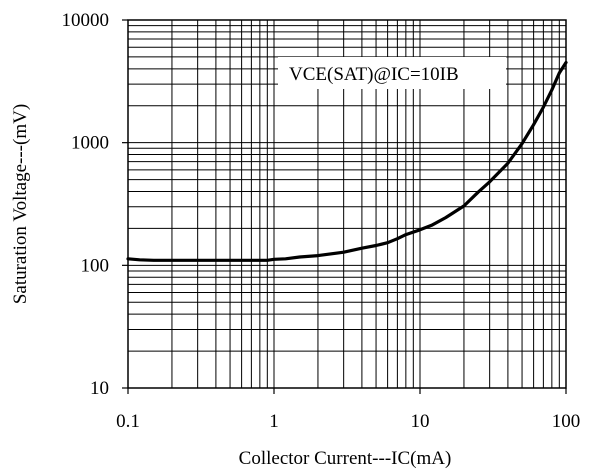  What do you see at coordinates (420, 421) in the screenshot?
I see `x-tick-label: 10` at bounding box center [420, 421].